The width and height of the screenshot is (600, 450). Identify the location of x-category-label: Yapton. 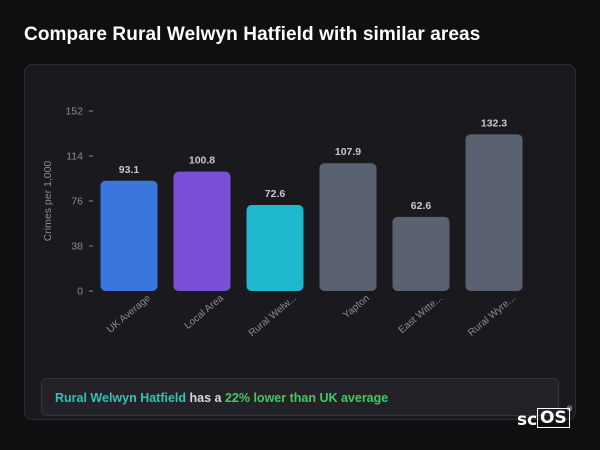
(356, 307).